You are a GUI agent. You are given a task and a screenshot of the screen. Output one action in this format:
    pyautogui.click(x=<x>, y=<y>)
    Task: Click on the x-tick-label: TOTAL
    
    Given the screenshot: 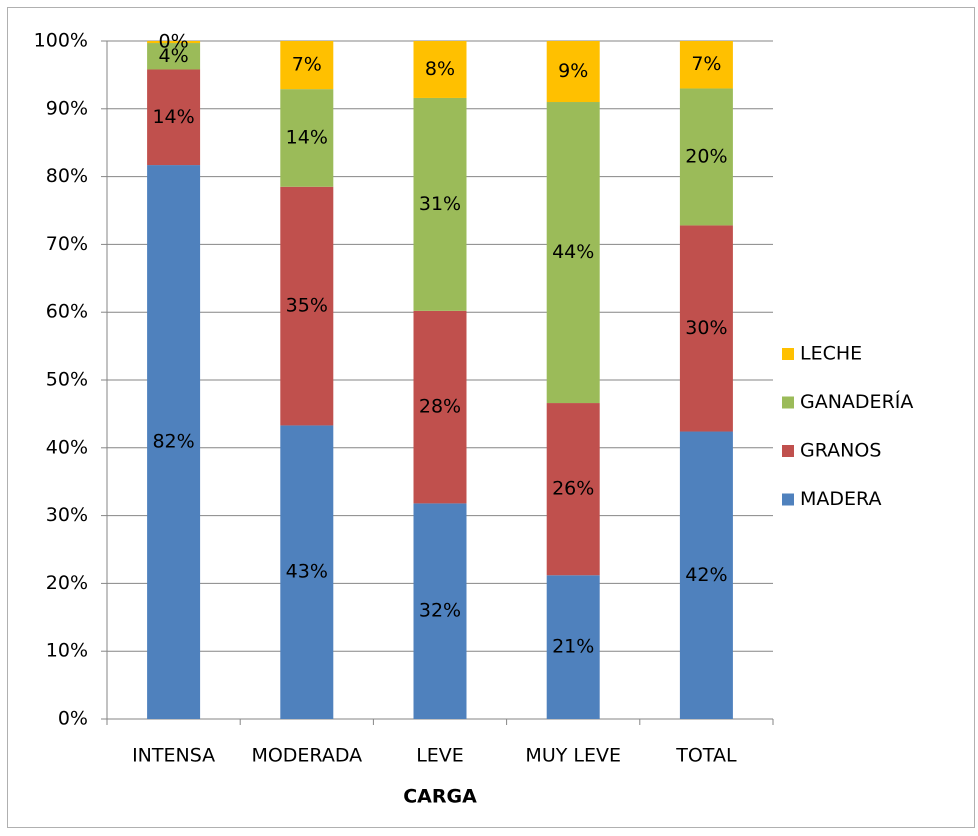 What is the action you would take?
    pyautogui.click(x=706, y=756)
    